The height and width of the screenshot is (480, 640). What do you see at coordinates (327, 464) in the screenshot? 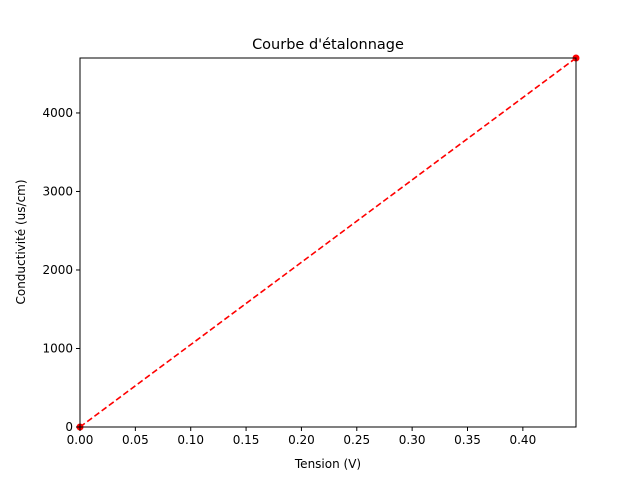
I see `x-axis-label: Tension (V)` at bounding box center [327, 464].